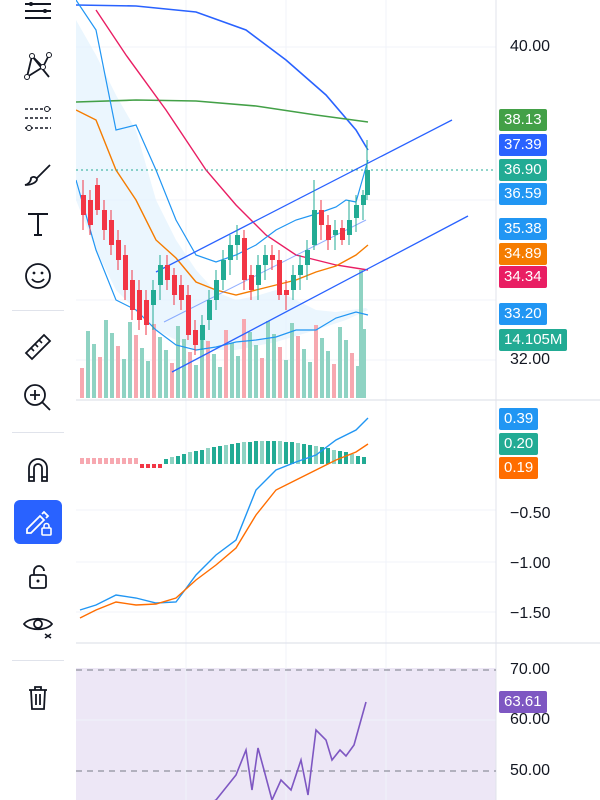 The width and height of the screenshot is (600, 800). I want to click on ruler-icon, so click(38, 347).